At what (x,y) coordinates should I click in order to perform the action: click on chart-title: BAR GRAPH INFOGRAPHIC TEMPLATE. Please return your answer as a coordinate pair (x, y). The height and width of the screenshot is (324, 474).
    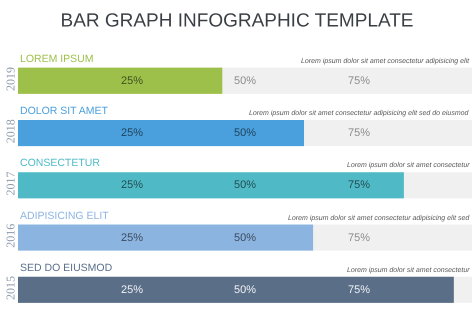
    Looking at the image, I should click on (237, 21).